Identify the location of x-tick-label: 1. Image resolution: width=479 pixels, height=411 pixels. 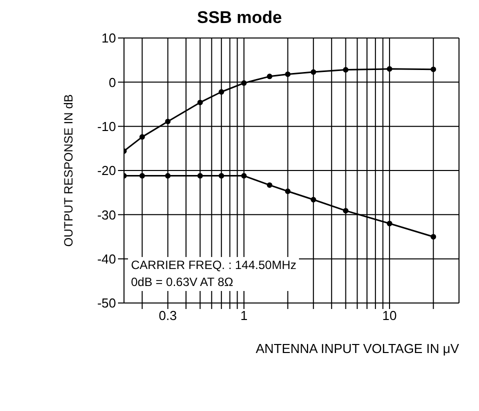
(244, 316).